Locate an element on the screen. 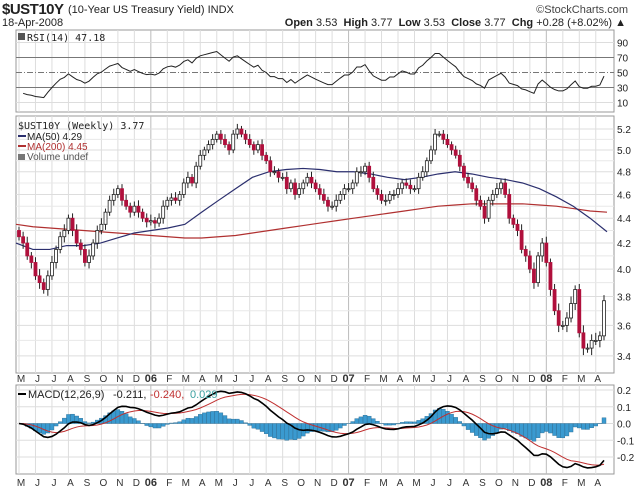  rsi-legend: RSI(14) 47.18 is located at coordinates (66, 38).